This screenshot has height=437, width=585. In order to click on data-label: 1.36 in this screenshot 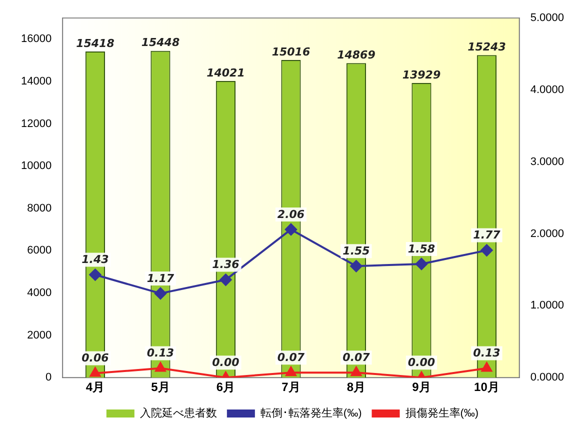, I will do `click(226, 265)`.